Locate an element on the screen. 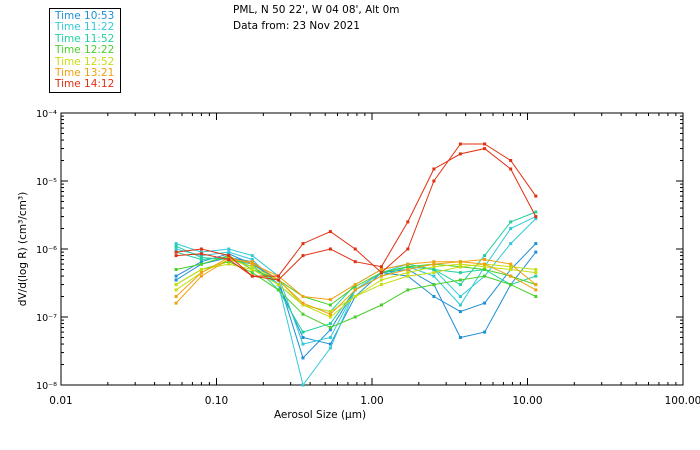 The image size is (700, 450). x-tick-label: 10.00 is located at coordinates (527, 401).